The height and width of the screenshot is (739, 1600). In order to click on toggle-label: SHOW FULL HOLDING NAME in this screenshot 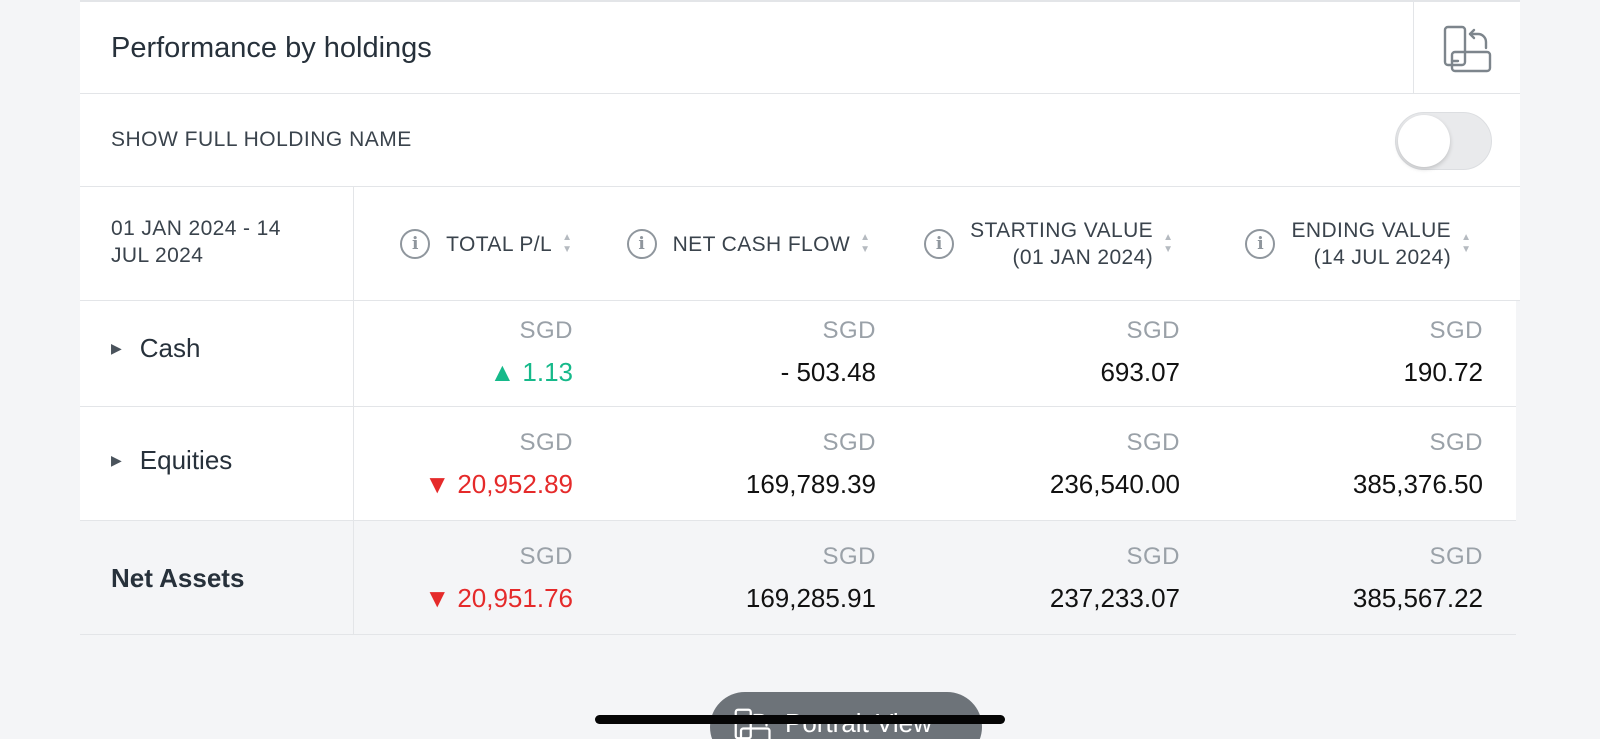, I will do `click(261, 139)`.